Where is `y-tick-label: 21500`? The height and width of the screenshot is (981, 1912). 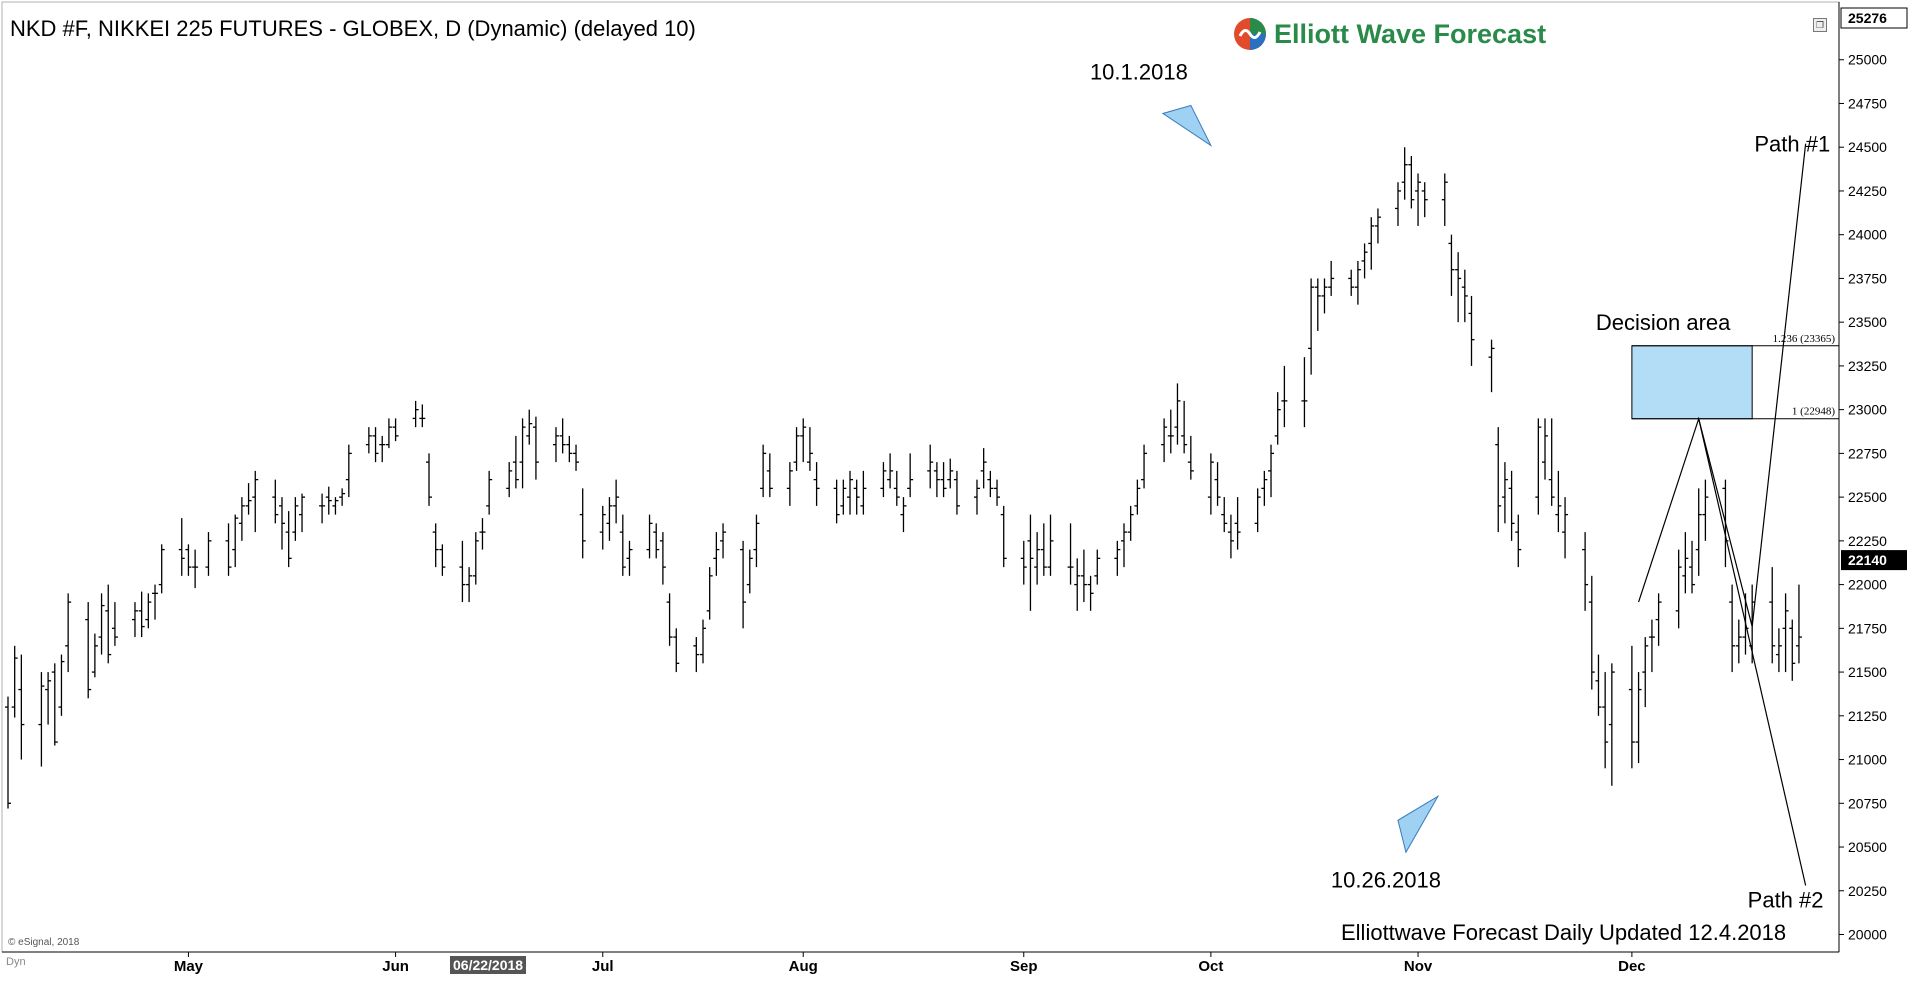
y-tick-label: 21500 is located at coordinates (1867, 672).